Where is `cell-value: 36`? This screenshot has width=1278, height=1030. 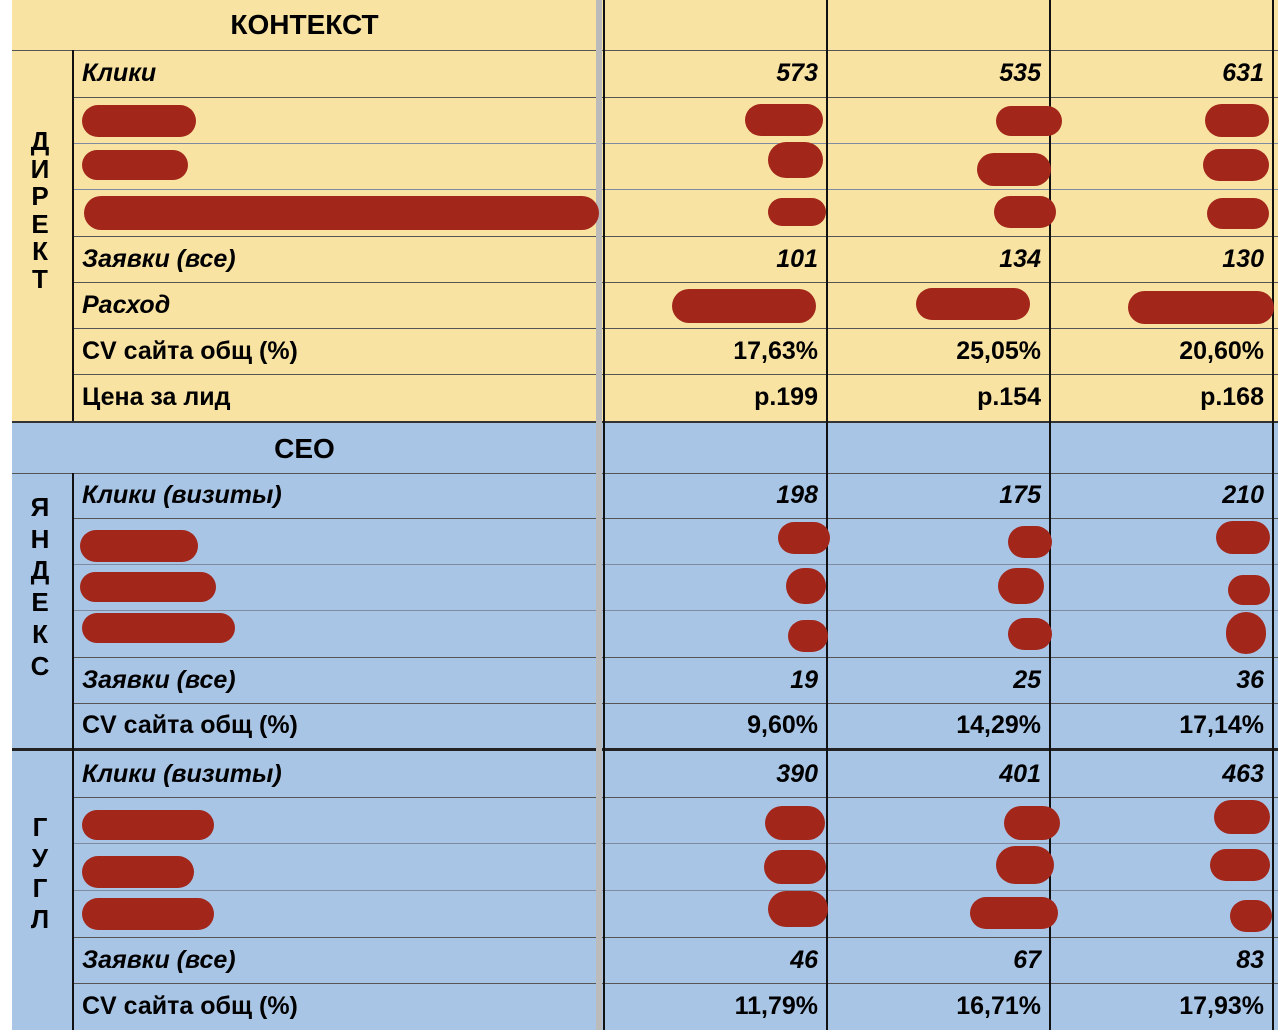
cell-value: 36 is located at coordinates (1250, 679).